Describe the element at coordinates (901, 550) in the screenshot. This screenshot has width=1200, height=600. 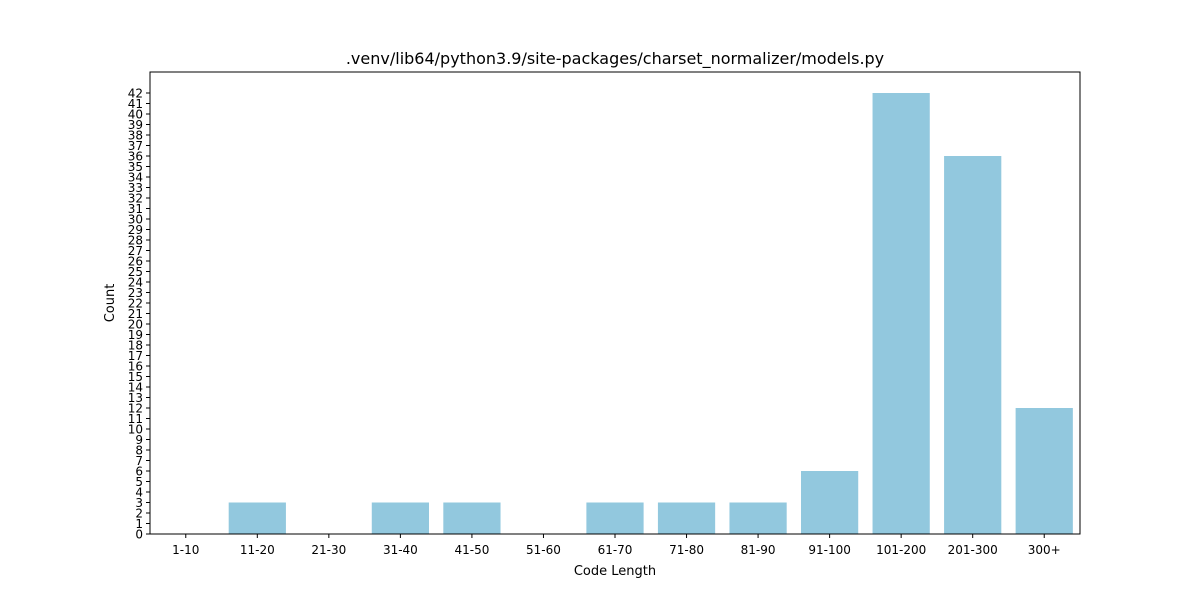
I see `x-tick-label: 101-200` at that location.